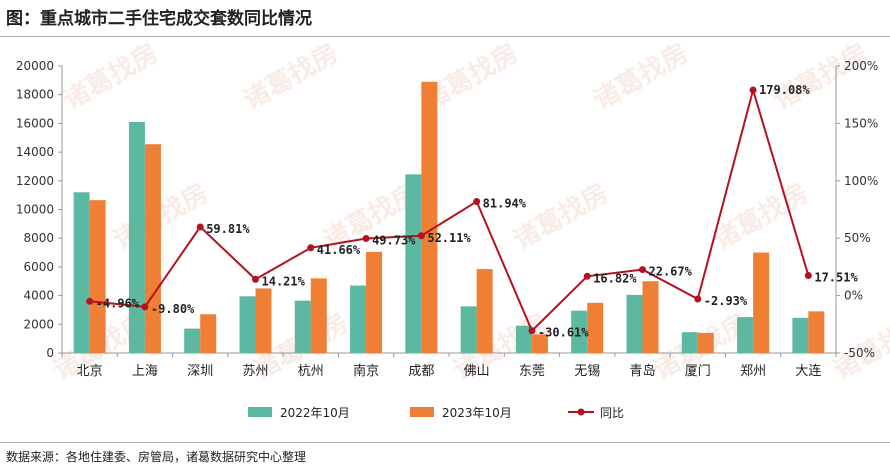 The image size is (890, 471). I want to click on yoy-point-佛山, so click(477, 202).